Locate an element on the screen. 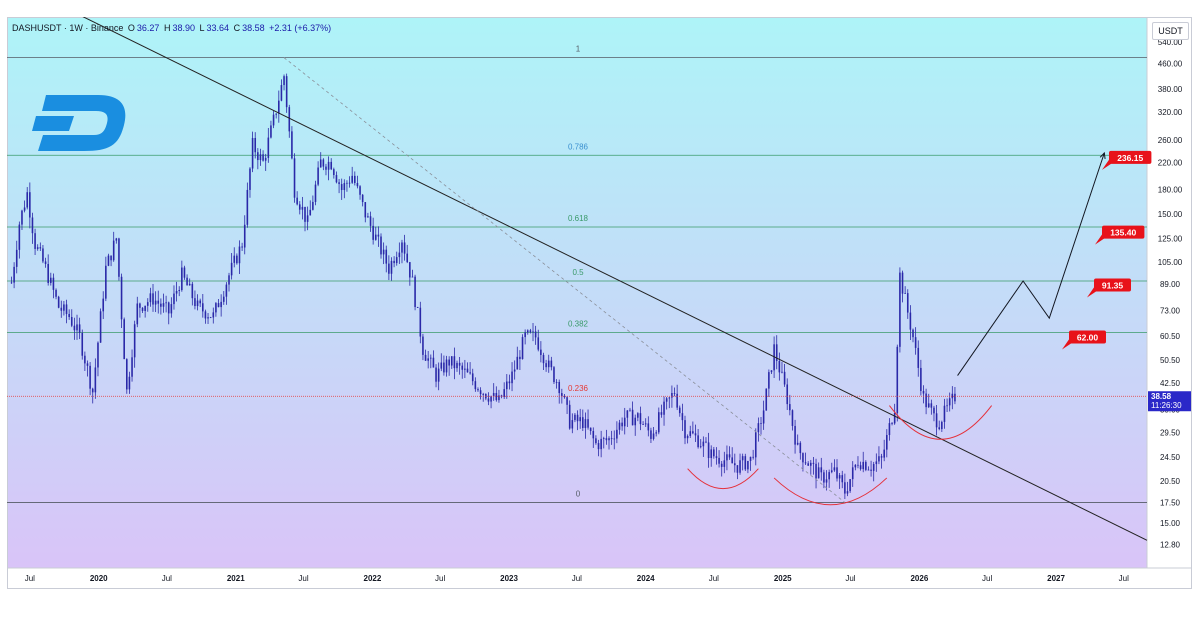 The height and width of the screenshot is (627, 1200). close-label: C is located at coordinates (237, 28).